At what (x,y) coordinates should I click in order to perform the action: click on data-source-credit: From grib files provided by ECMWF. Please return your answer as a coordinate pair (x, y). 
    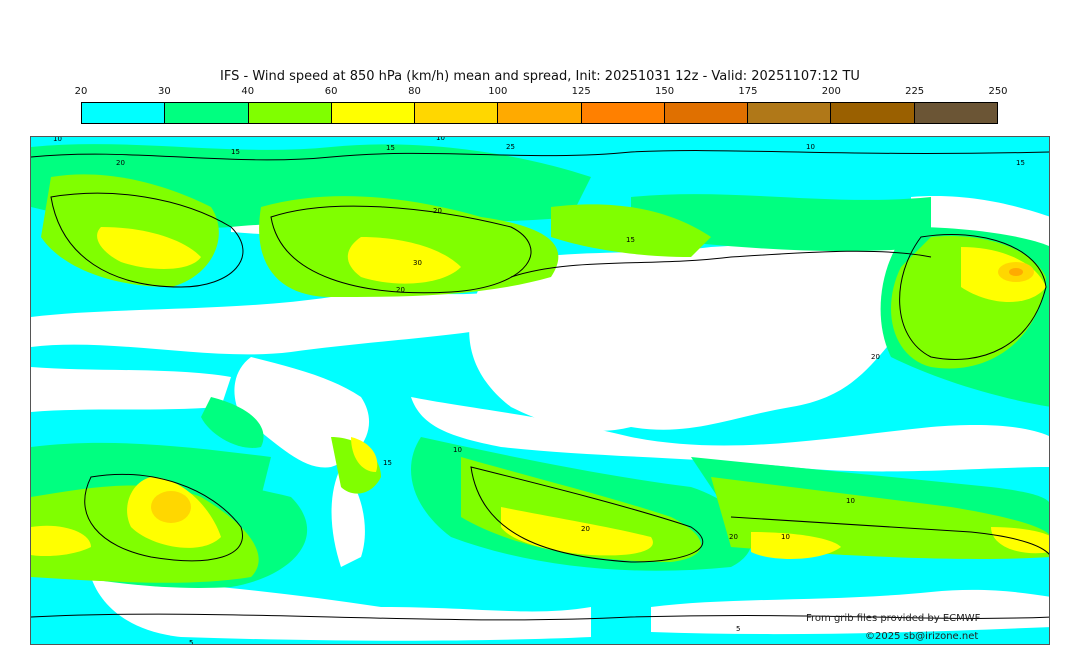
    Looking at the image, I should click on (893, 618).